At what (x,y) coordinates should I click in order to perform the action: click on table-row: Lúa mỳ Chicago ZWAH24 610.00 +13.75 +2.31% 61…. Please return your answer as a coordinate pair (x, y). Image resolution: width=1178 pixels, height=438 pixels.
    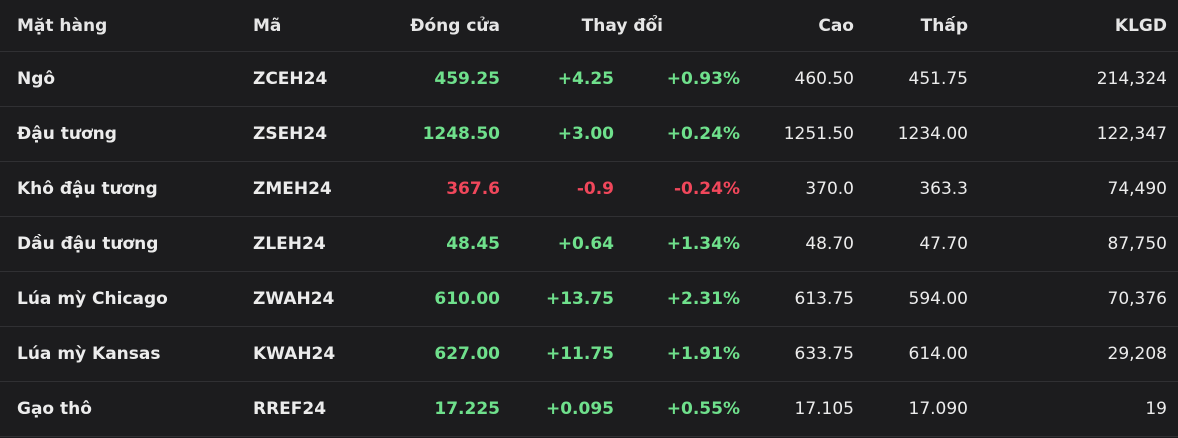
    Looking at the image, I should click on (589, 299).